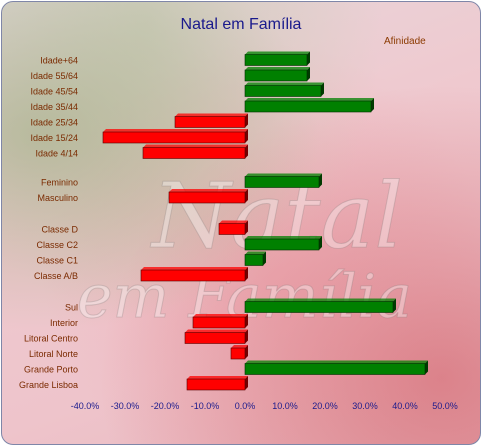  Describe the element at coordinates (54, 123) in the screenshot. I see `category-label: Idade 25/34` at that location.